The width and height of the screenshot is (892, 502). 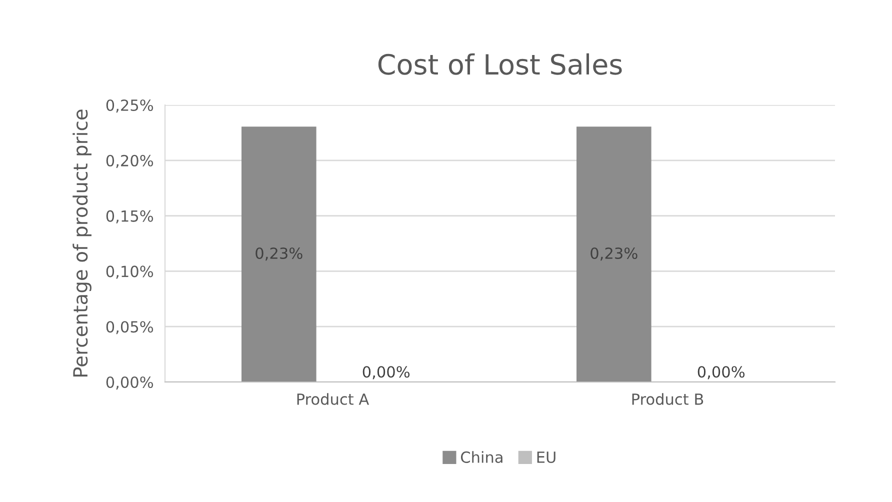 I want to click on x-tick-label: Product B, so click(x=668, y=399).